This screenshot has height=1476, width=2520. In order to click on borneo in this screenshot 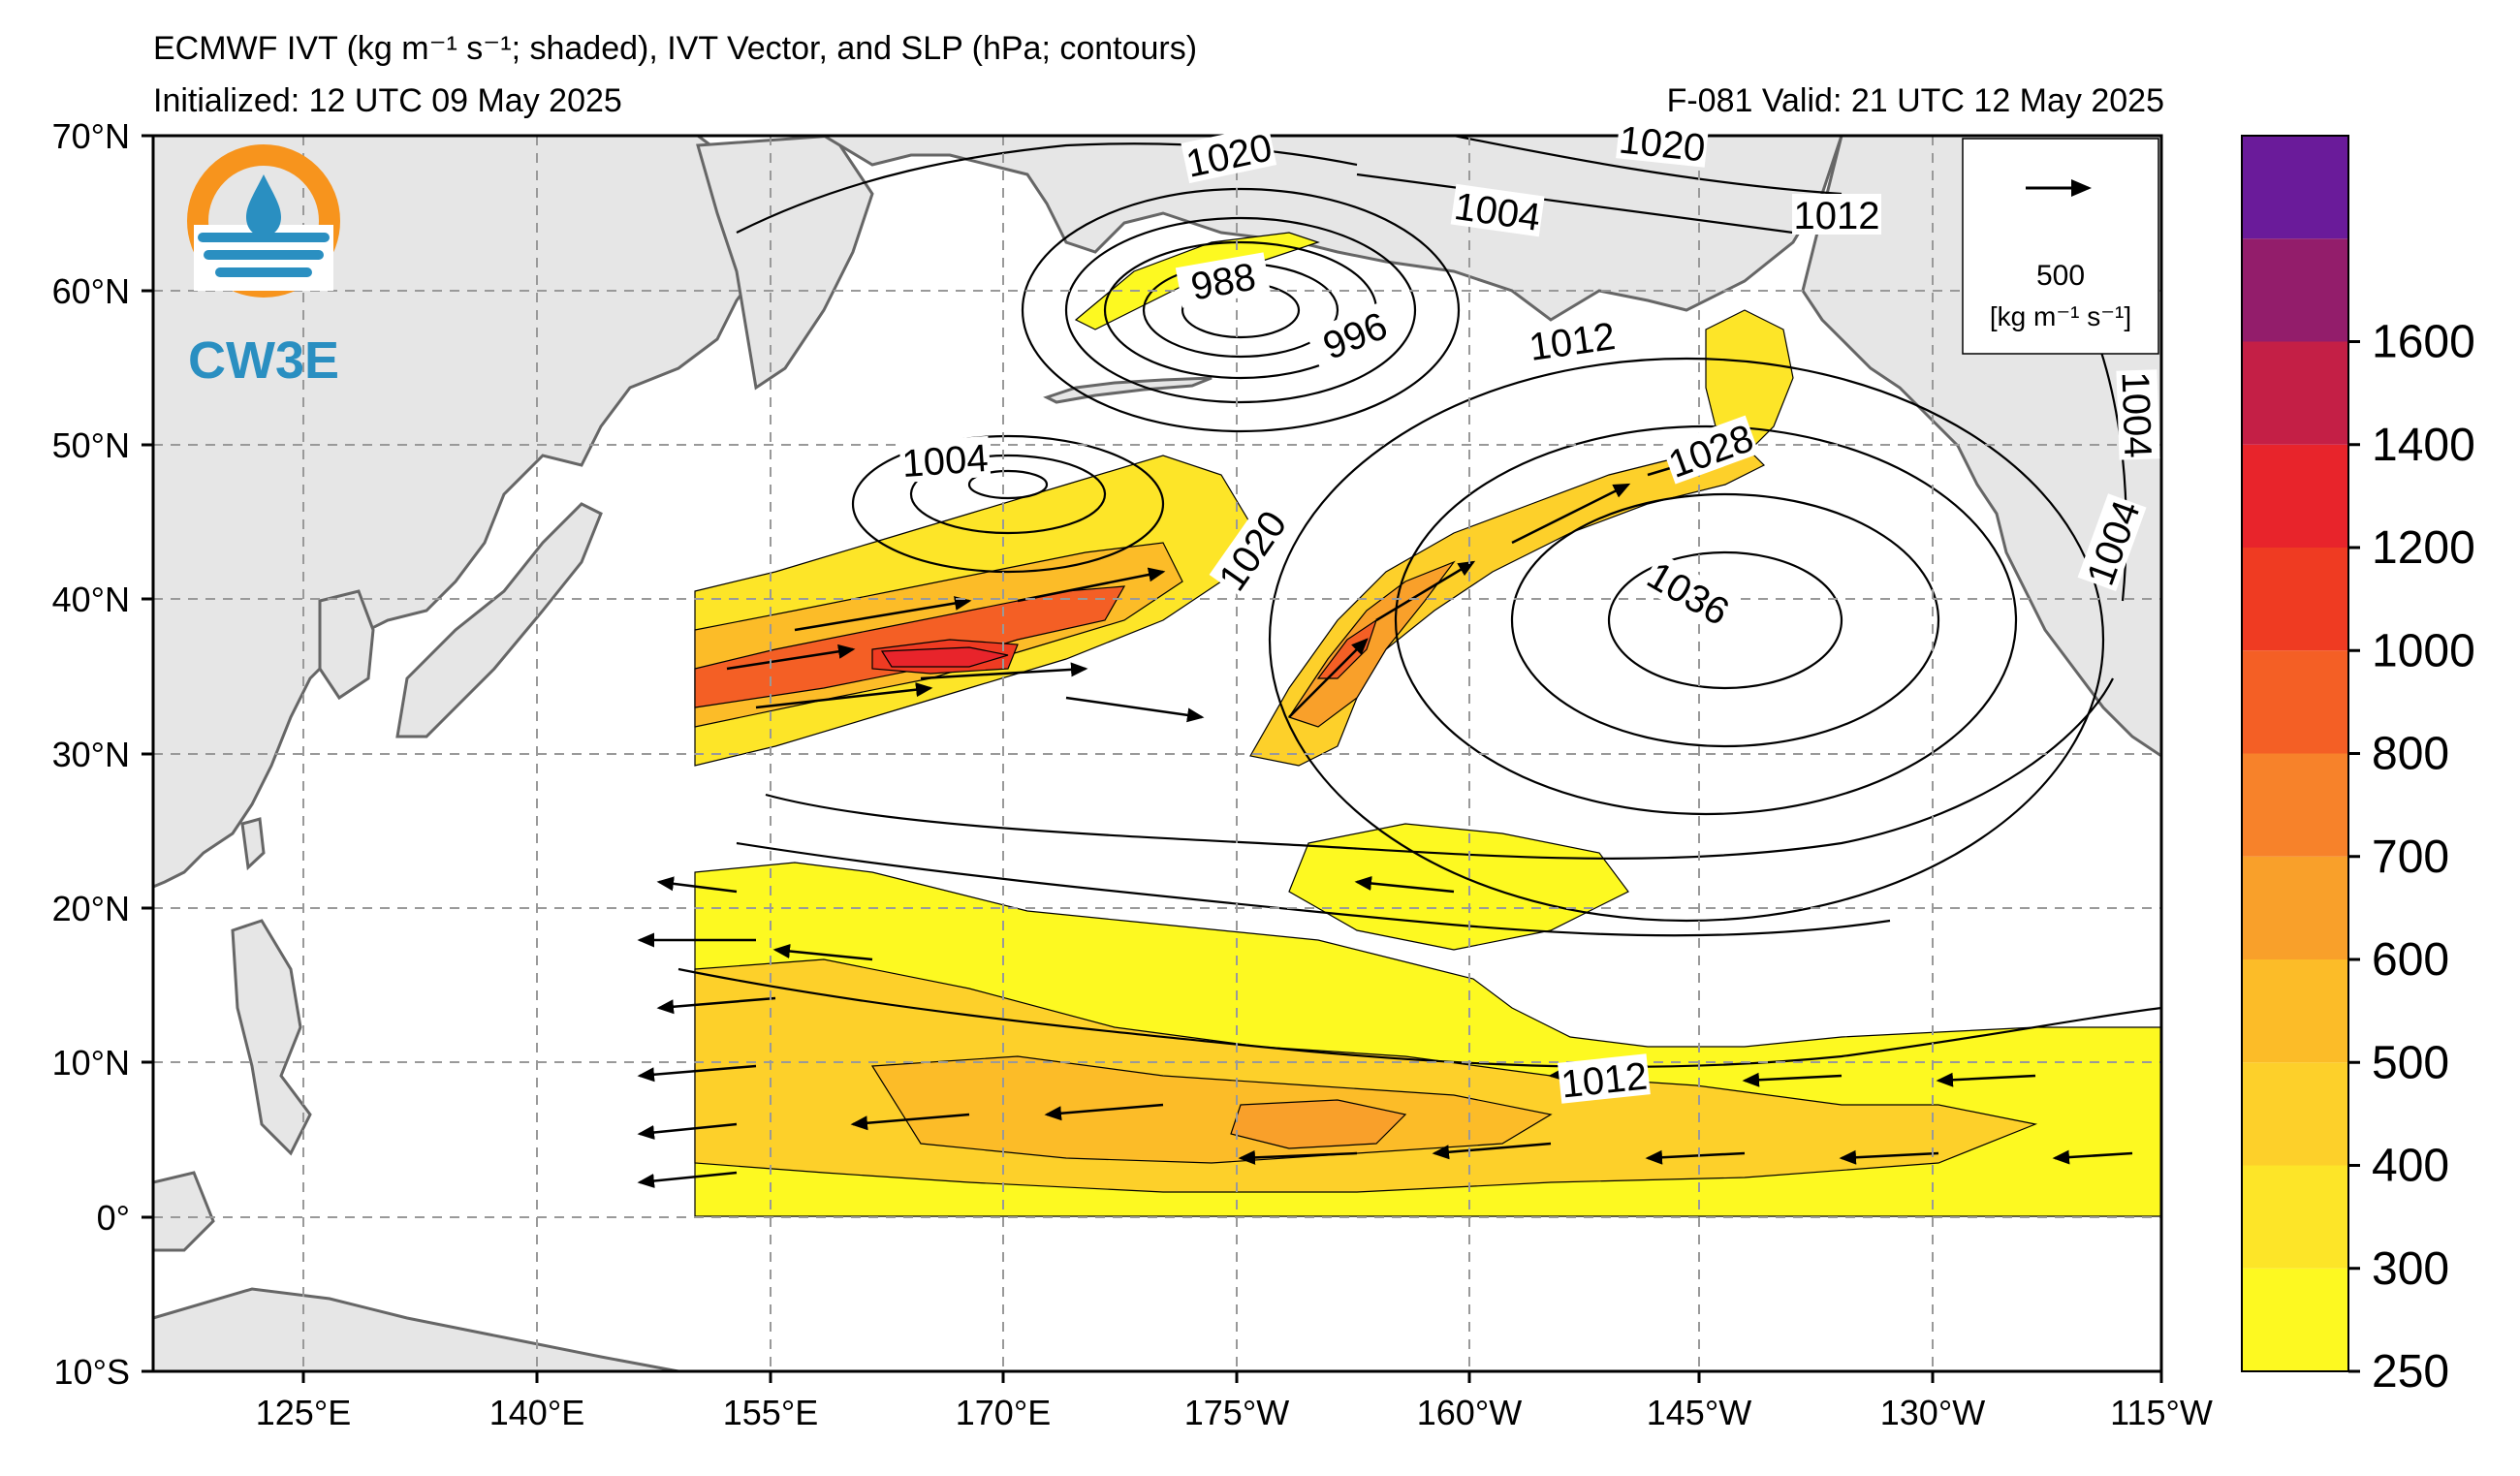, I will do `click(184, 1211)`.